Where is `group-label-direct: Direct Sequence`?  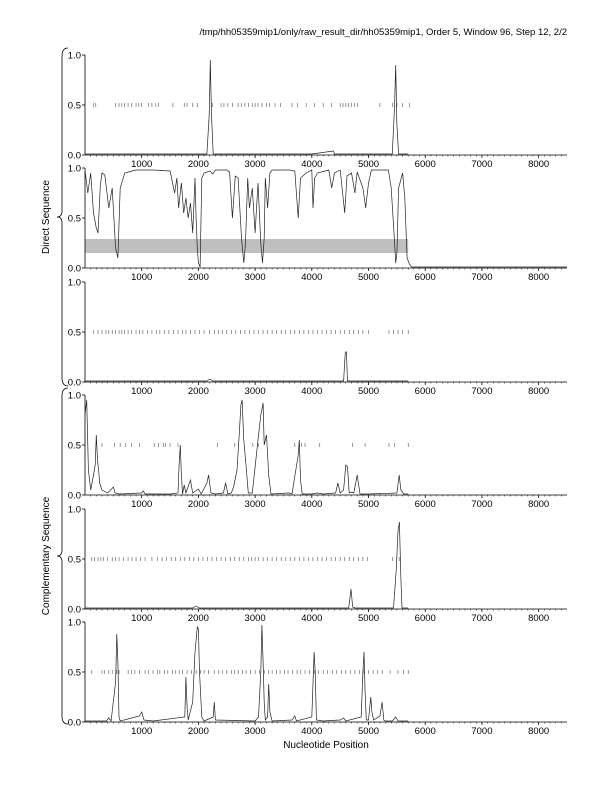 group-label-direct: Direct Sequence is located at coordinates (46, 217).